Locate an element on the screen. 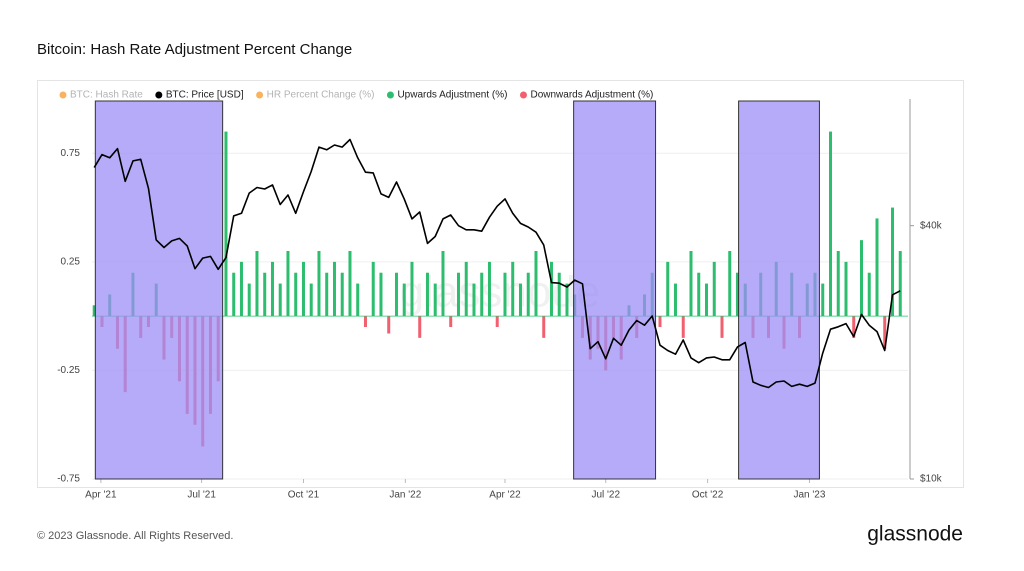 The width and height of the screenshot is (1024, 571). x-tick-label: Jul '21 is located at coordinates (201, 495).